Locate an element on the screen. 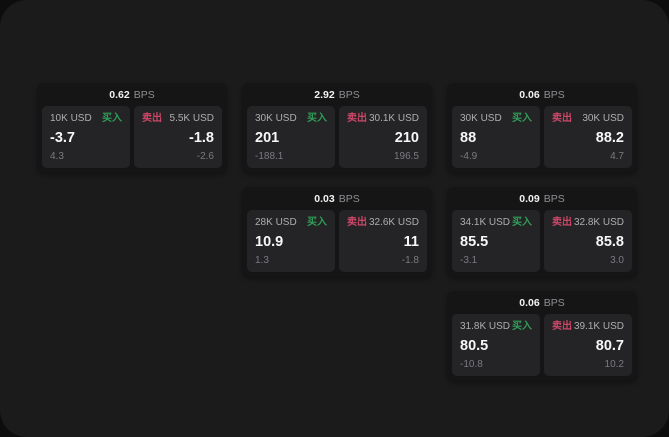 This screenshot has width=669, height=437. sell-amount: 39.1K USD is located at coordinates (598, 326).